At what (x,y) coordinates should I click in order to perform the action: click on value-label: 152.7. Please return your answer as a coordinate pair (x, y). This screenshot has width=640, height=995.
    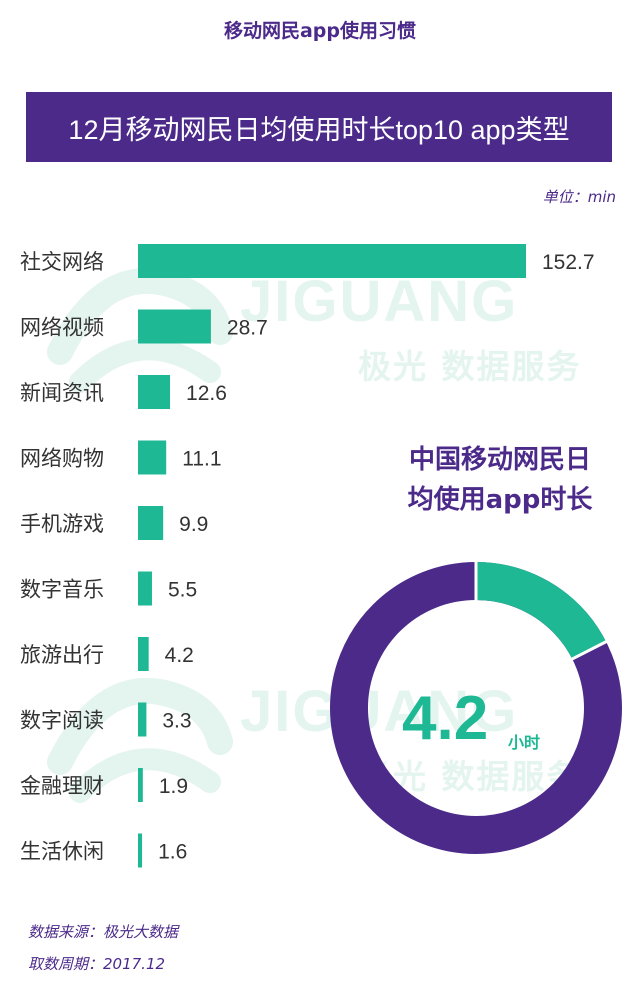
    Looking at the image, I should click on (568, 262).